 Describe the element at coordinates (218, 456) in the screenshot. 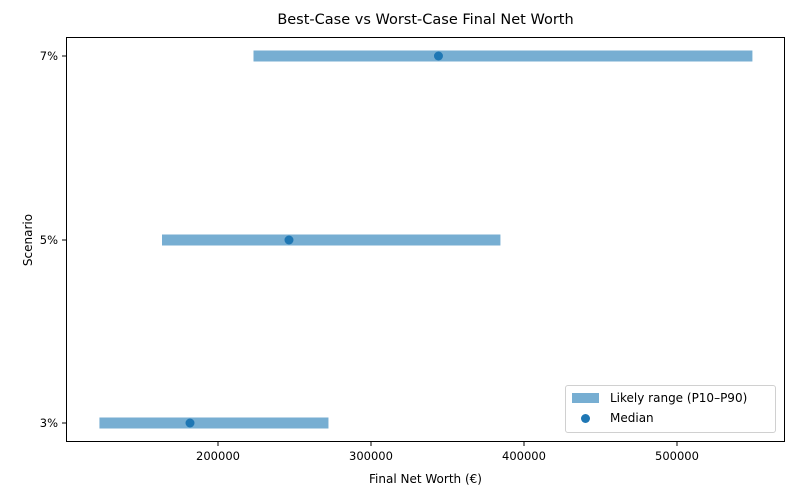

I see `x-tick-label: 200000` at that location.